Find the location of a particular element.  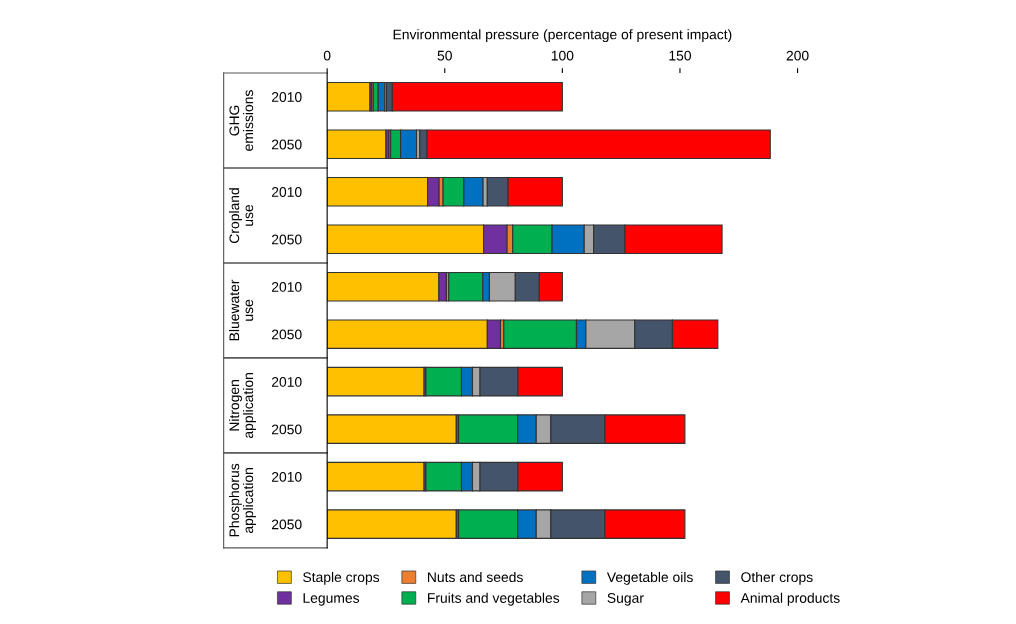

legend-label: Legumes is located at coordinates (331, 599).